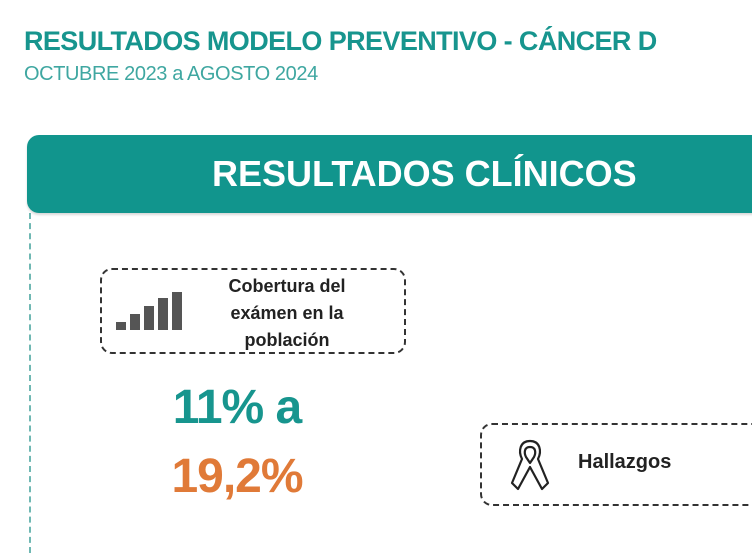 This screenshot has width=752, height=553. What do you see at coordinates (237, 407) in the screenshot?
I see `coverage-value-from: 11% a` at bounding box center [237, 407].